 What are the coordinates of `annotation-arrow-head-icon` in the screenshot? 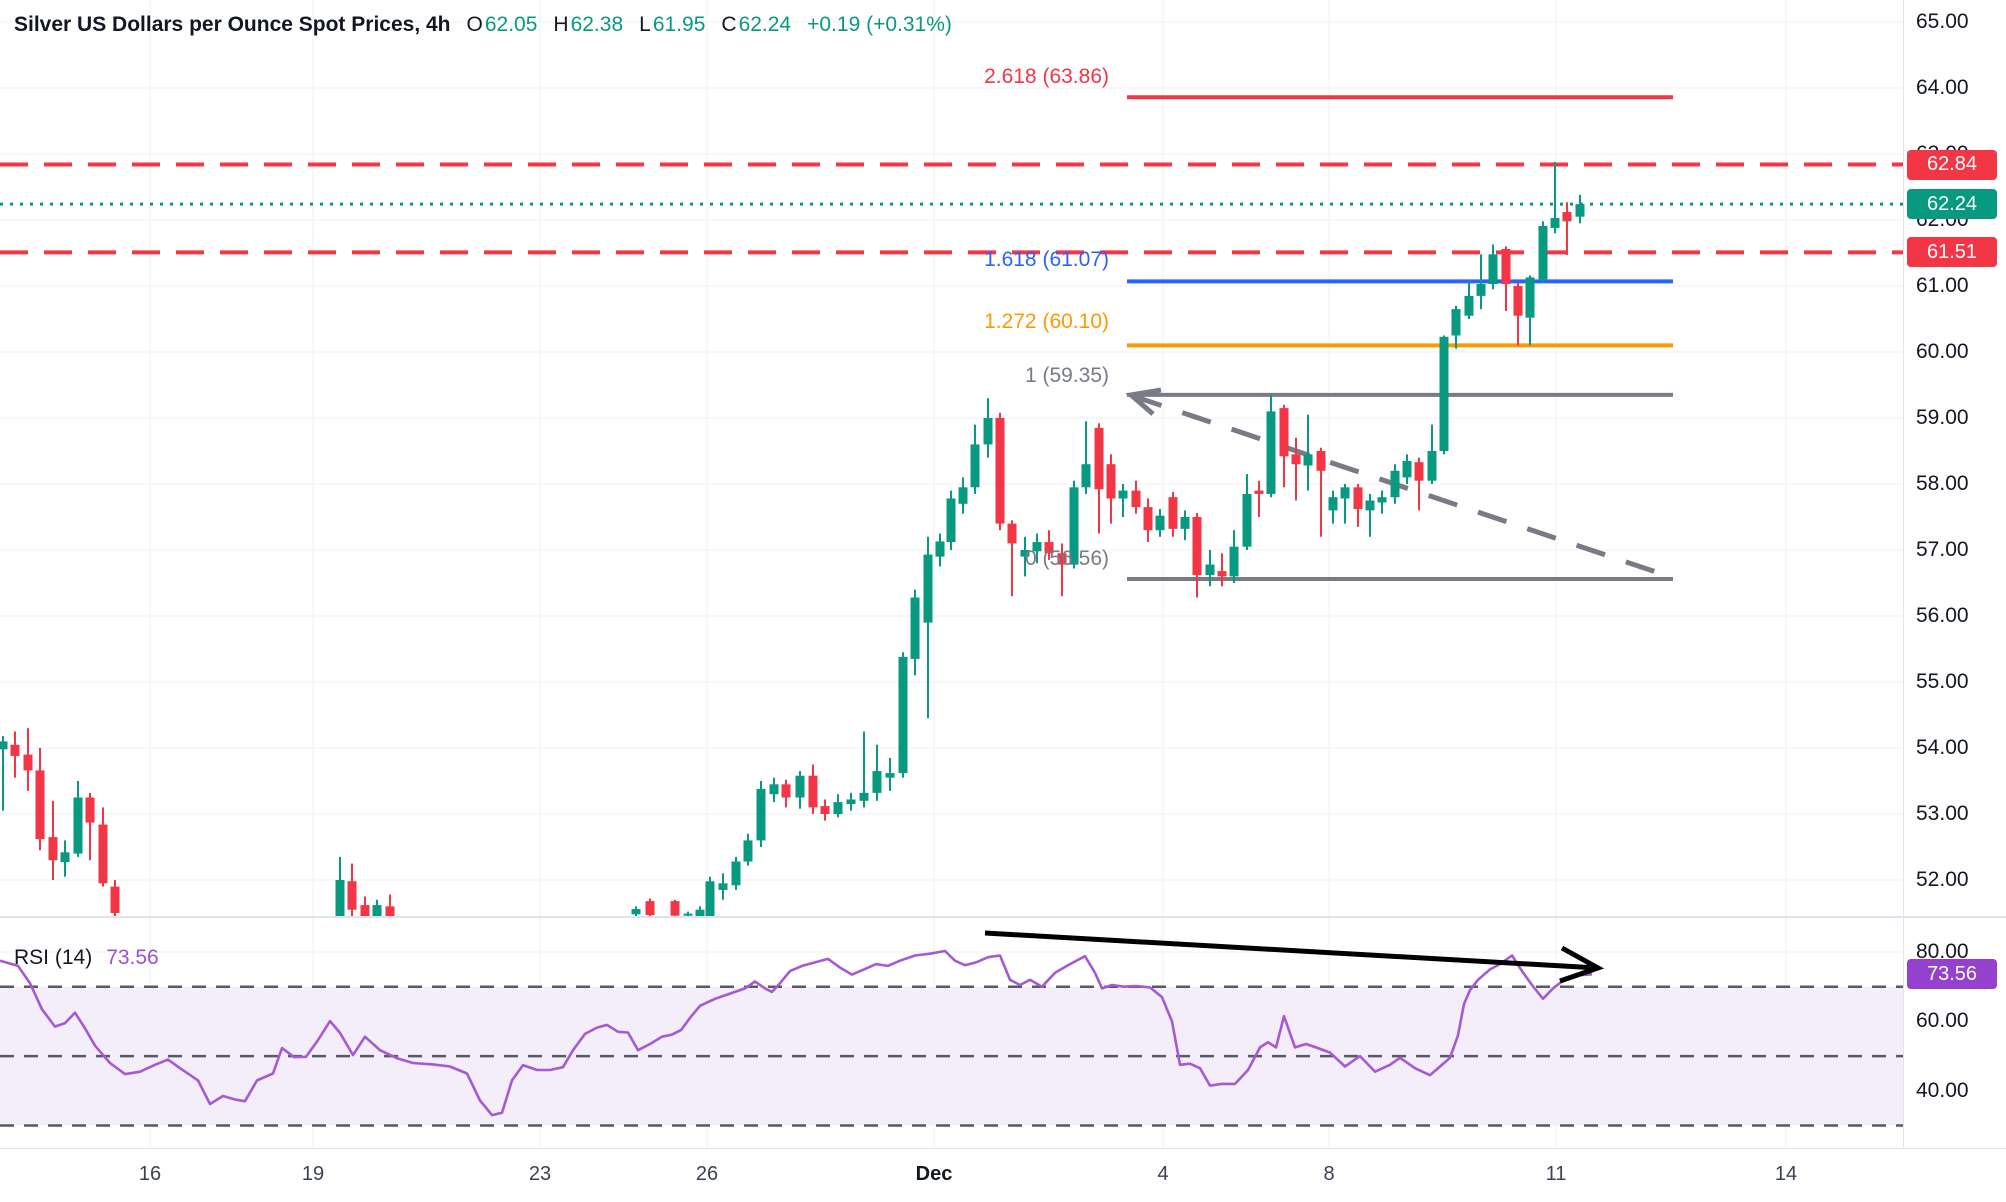 It's located at (1582, 964).